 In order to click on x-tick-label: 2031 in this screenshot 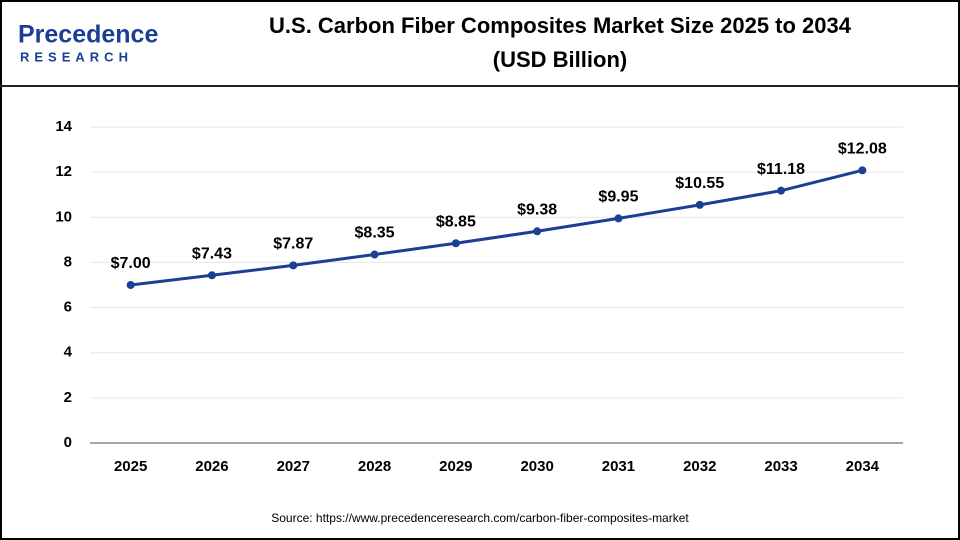, I will do `click(618, 466)`.